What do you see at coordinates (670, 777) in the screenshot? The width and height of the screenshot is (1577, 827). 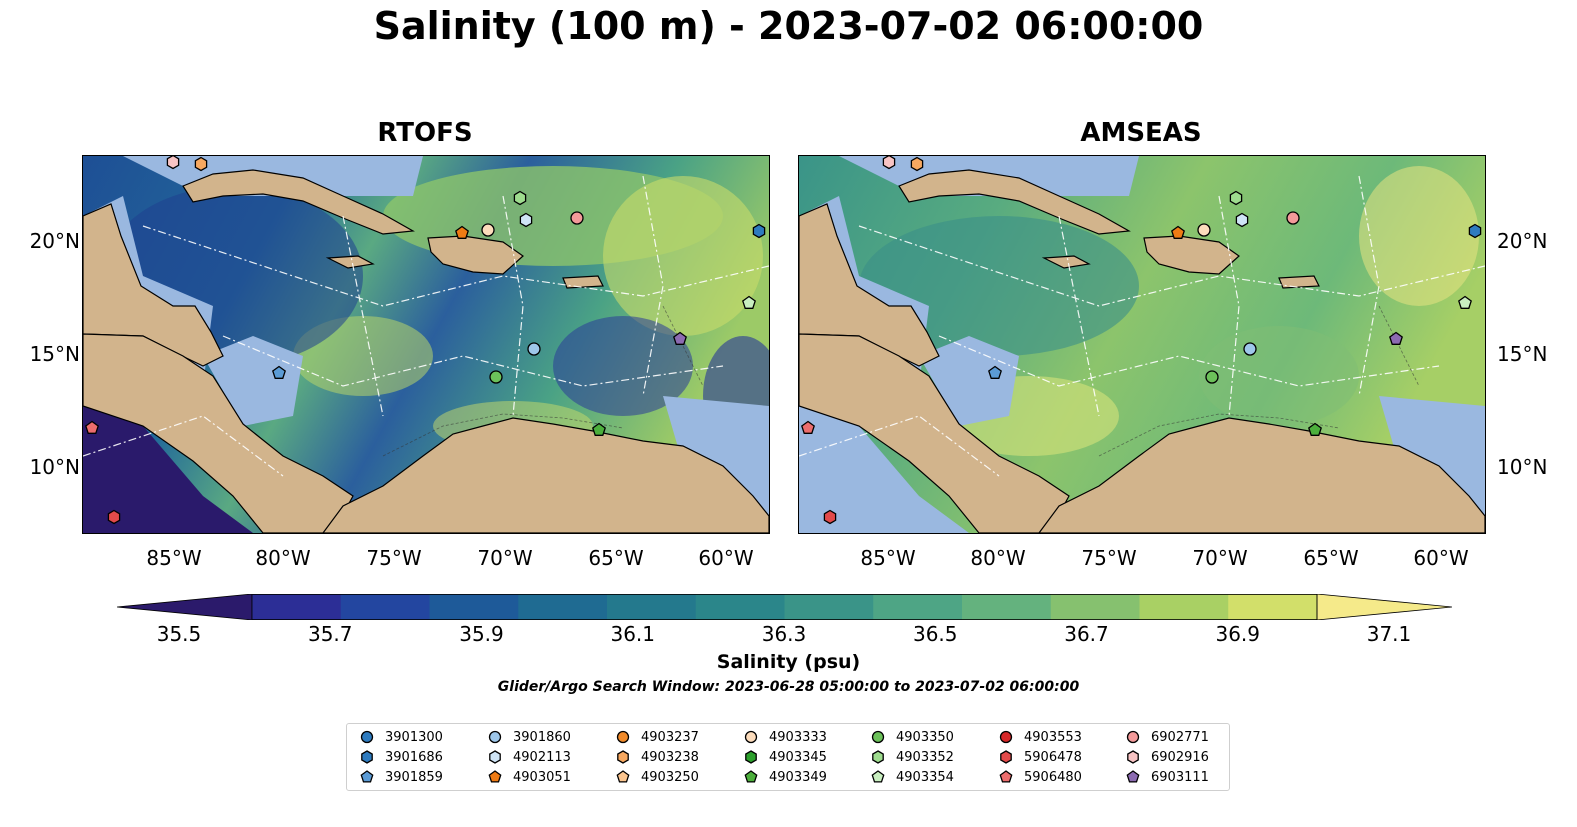 I see `legend-label: 4903250` at bounding box center [670, 777].